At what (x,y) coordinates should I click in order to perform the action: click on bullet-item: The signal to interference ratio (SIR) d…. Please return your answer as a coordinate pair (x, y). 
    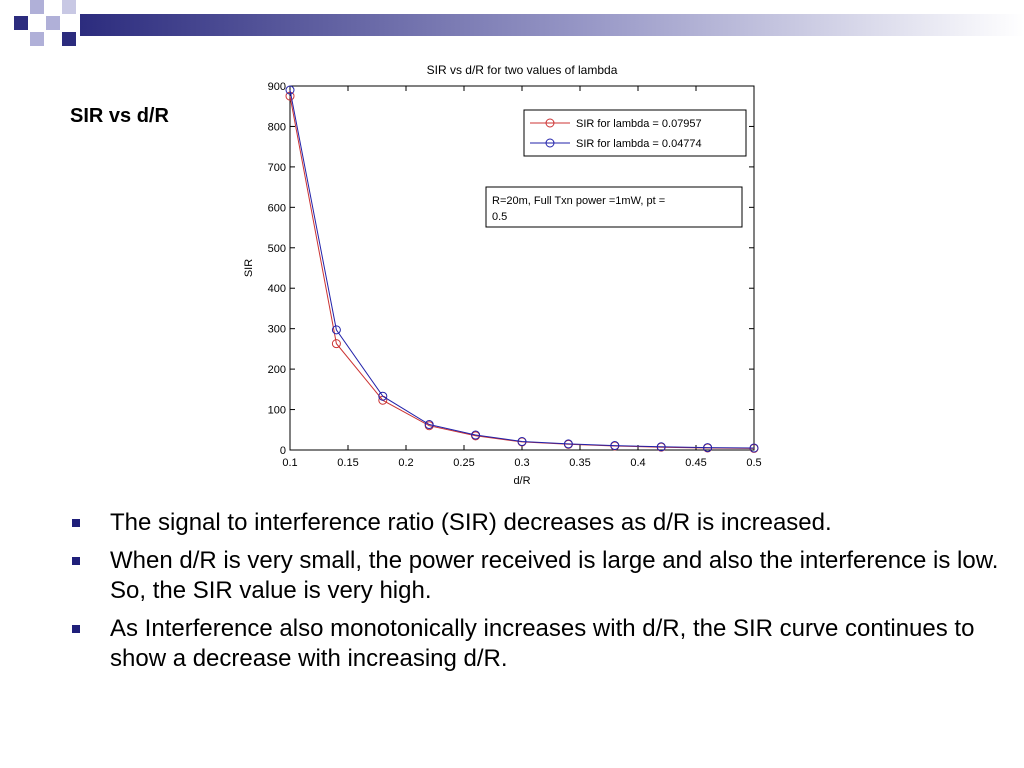
    Looking at the image, I should click on (535, 523).